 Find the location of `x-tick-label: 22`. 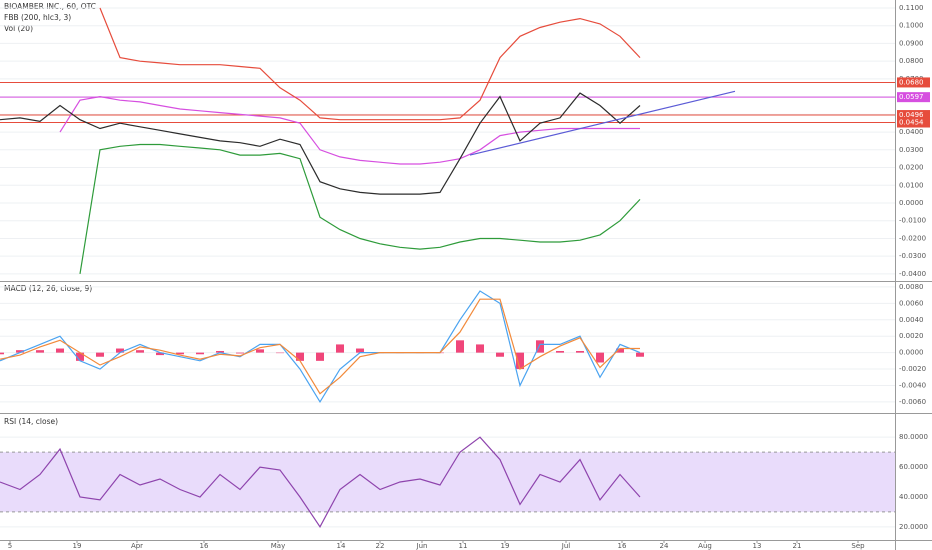

x-tick-label: 22 is located at coordinates (380, 546).